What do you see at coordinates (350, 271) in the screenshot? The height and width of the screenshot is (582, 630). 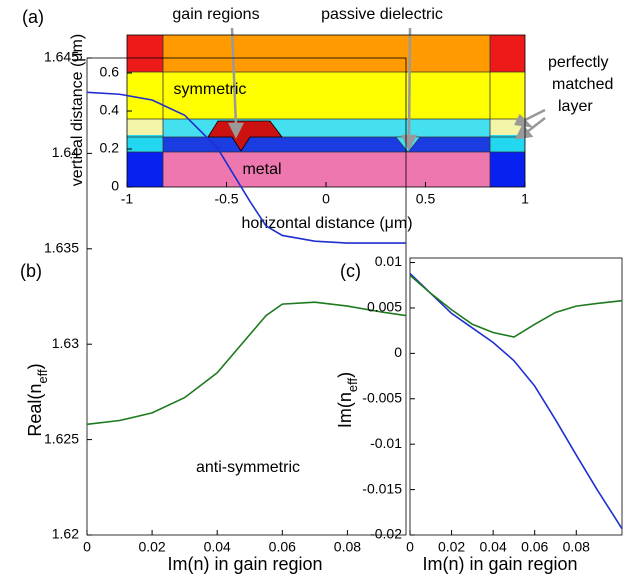 I see `panel-label: (c)` at bounding box center [350, 271].